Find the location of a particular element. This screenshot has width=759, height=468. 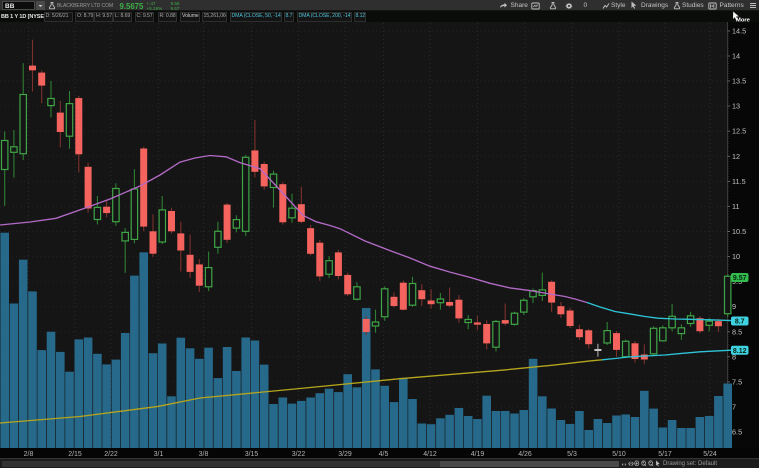

svg-text: 2/22 is located at coordinates (111, 454).